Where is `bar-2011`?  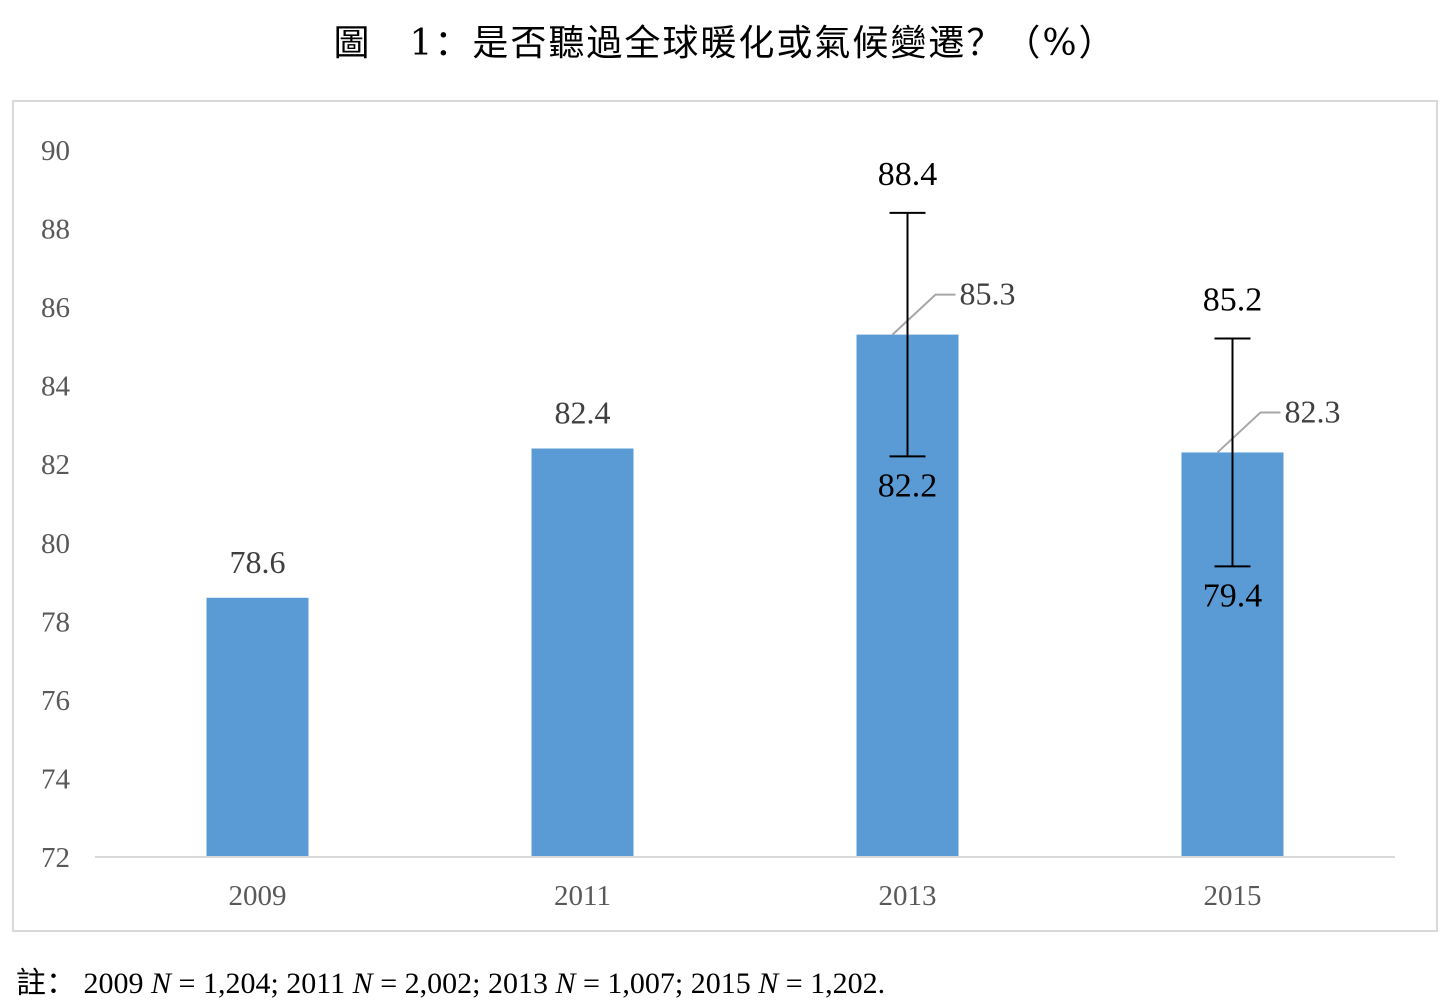
bar-2011 is located at coordinates (582, 652).